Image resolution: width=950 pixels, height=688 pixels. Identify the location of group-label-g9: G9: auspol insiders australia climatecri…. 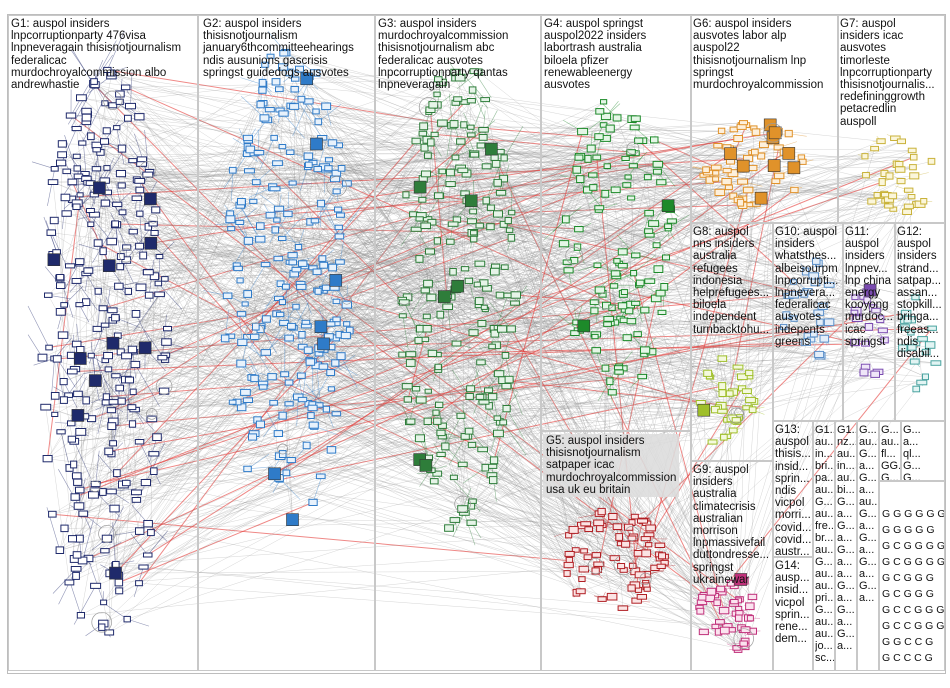
(731, 525).